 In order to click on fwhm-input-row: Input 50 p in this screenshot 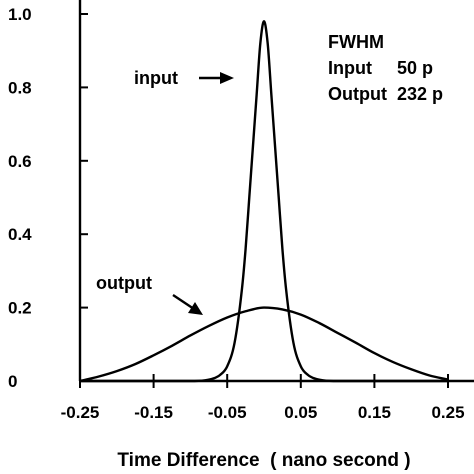, I will do `click(380, 68)`.